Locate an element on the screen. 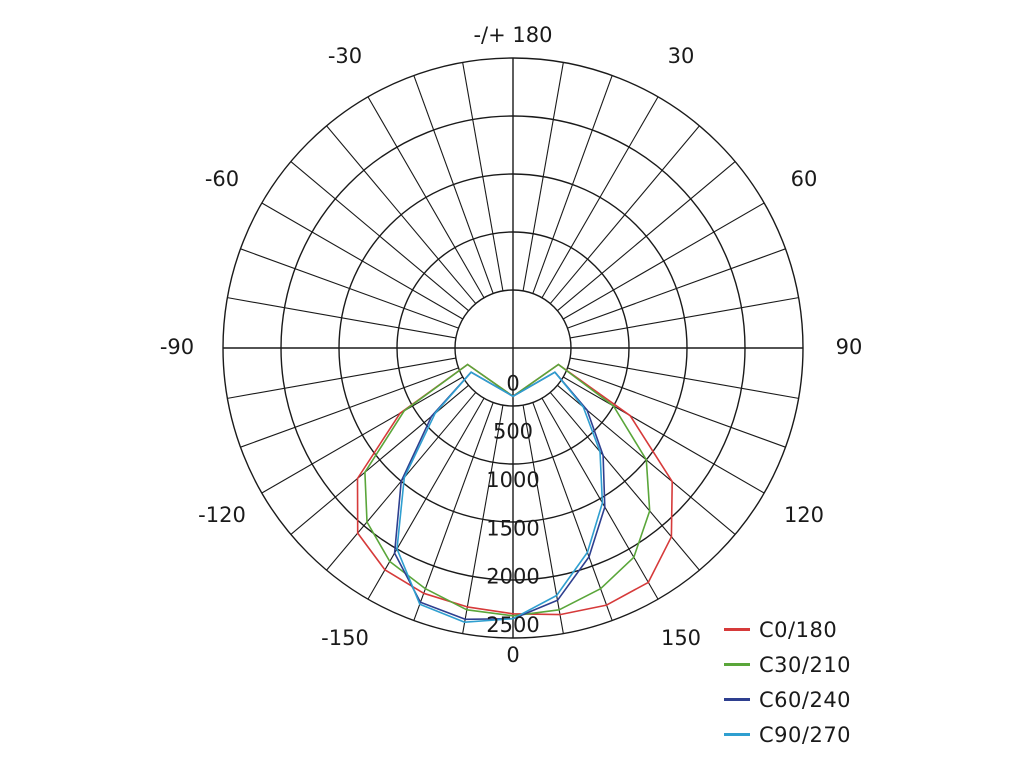  legend-label: C60/240 is located at coordinates (805, 699).